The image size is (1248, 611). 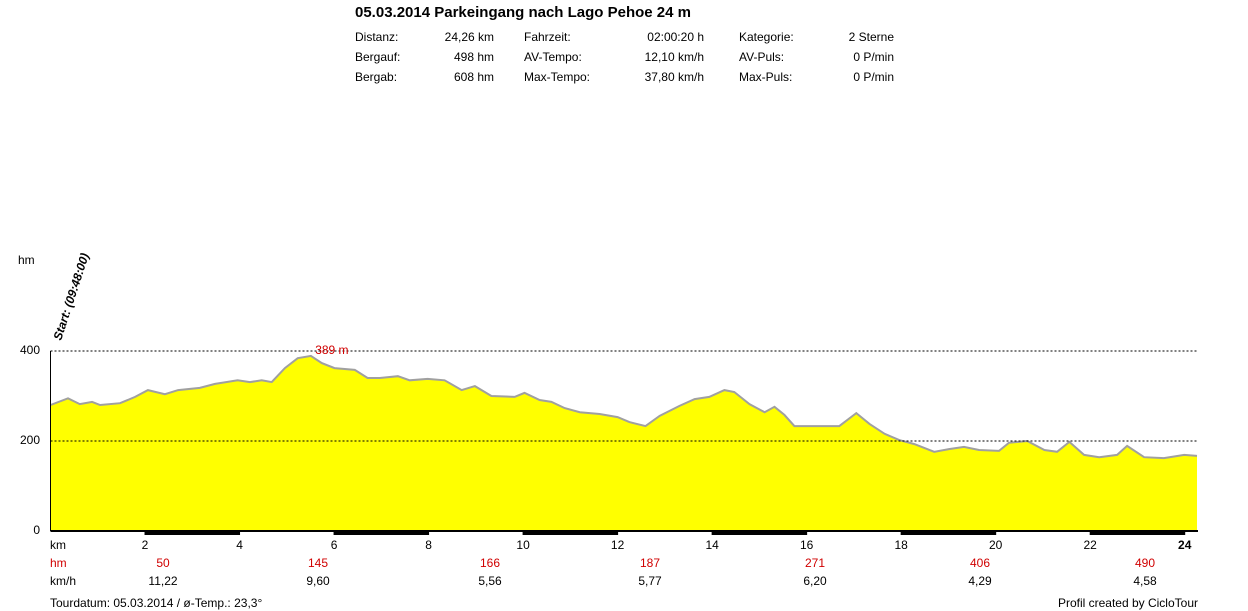 What do you see at coordinates (674, 57) in the screenshot?
I see `info-value: 12,10 km/h` at bounding box center [674, 57].